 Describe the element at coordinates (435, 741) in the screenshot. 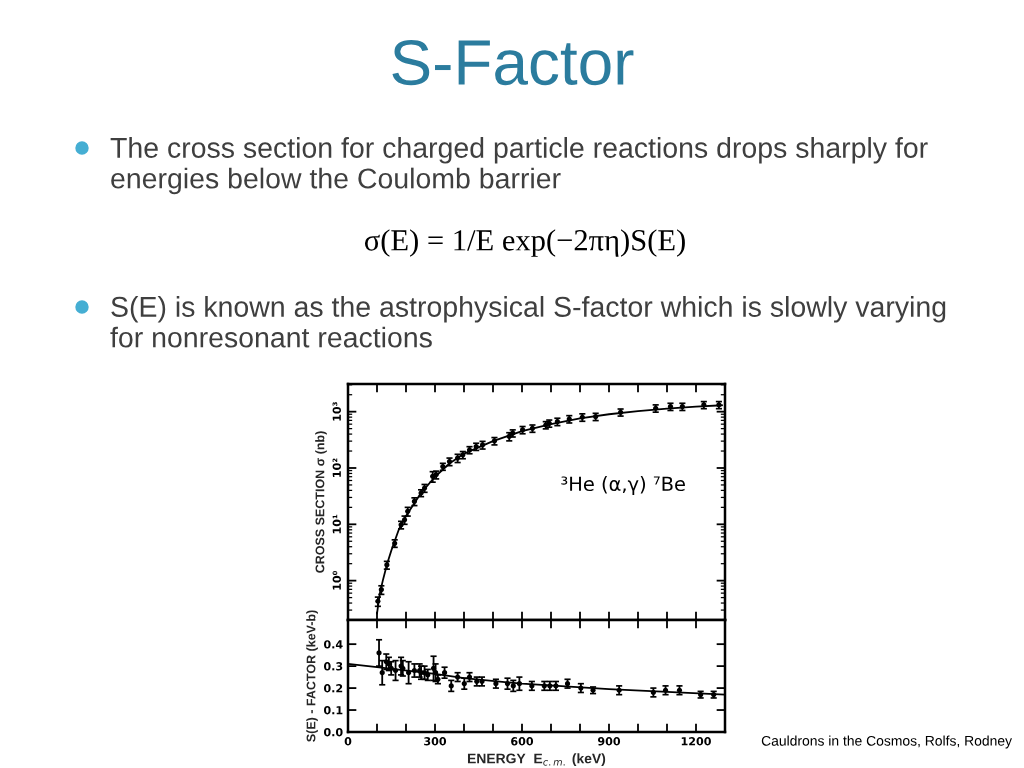

I see `x-tick-label: 300` at that location.